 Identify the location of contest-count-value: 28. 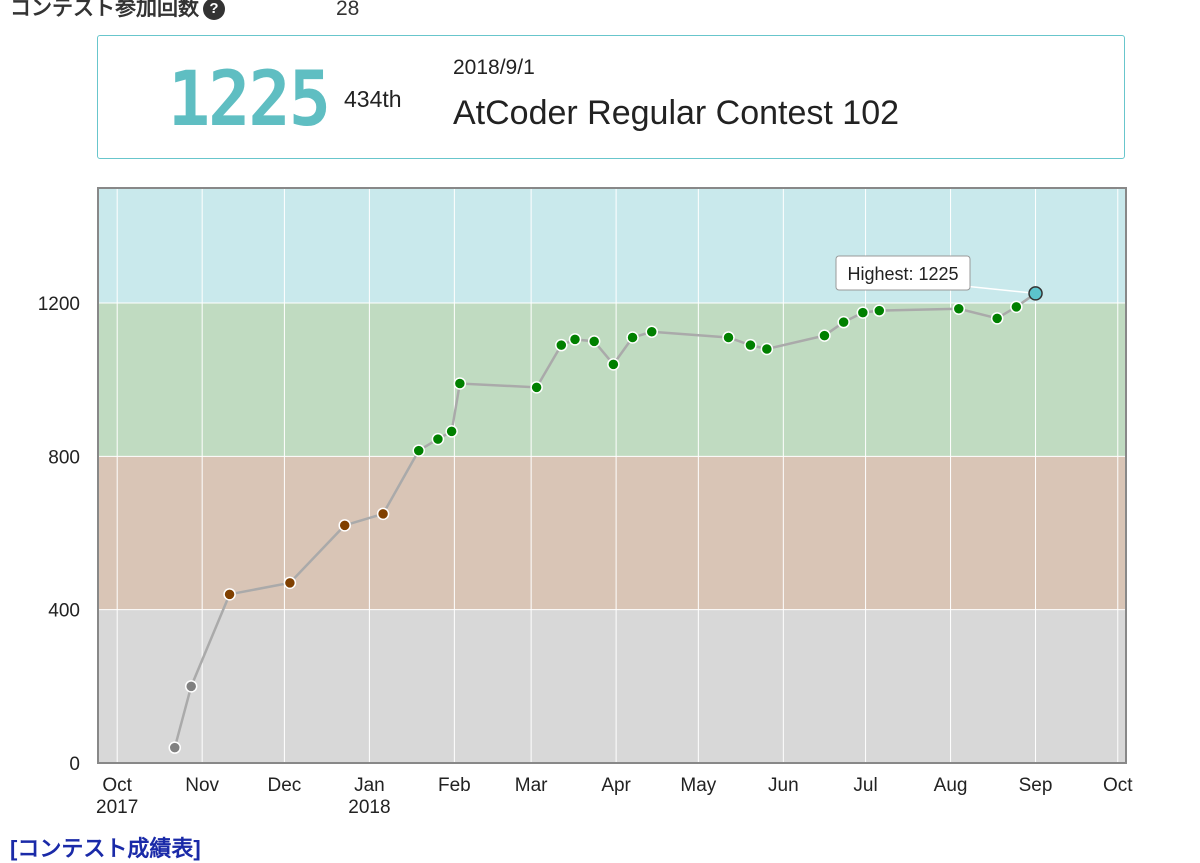
(348, 10).